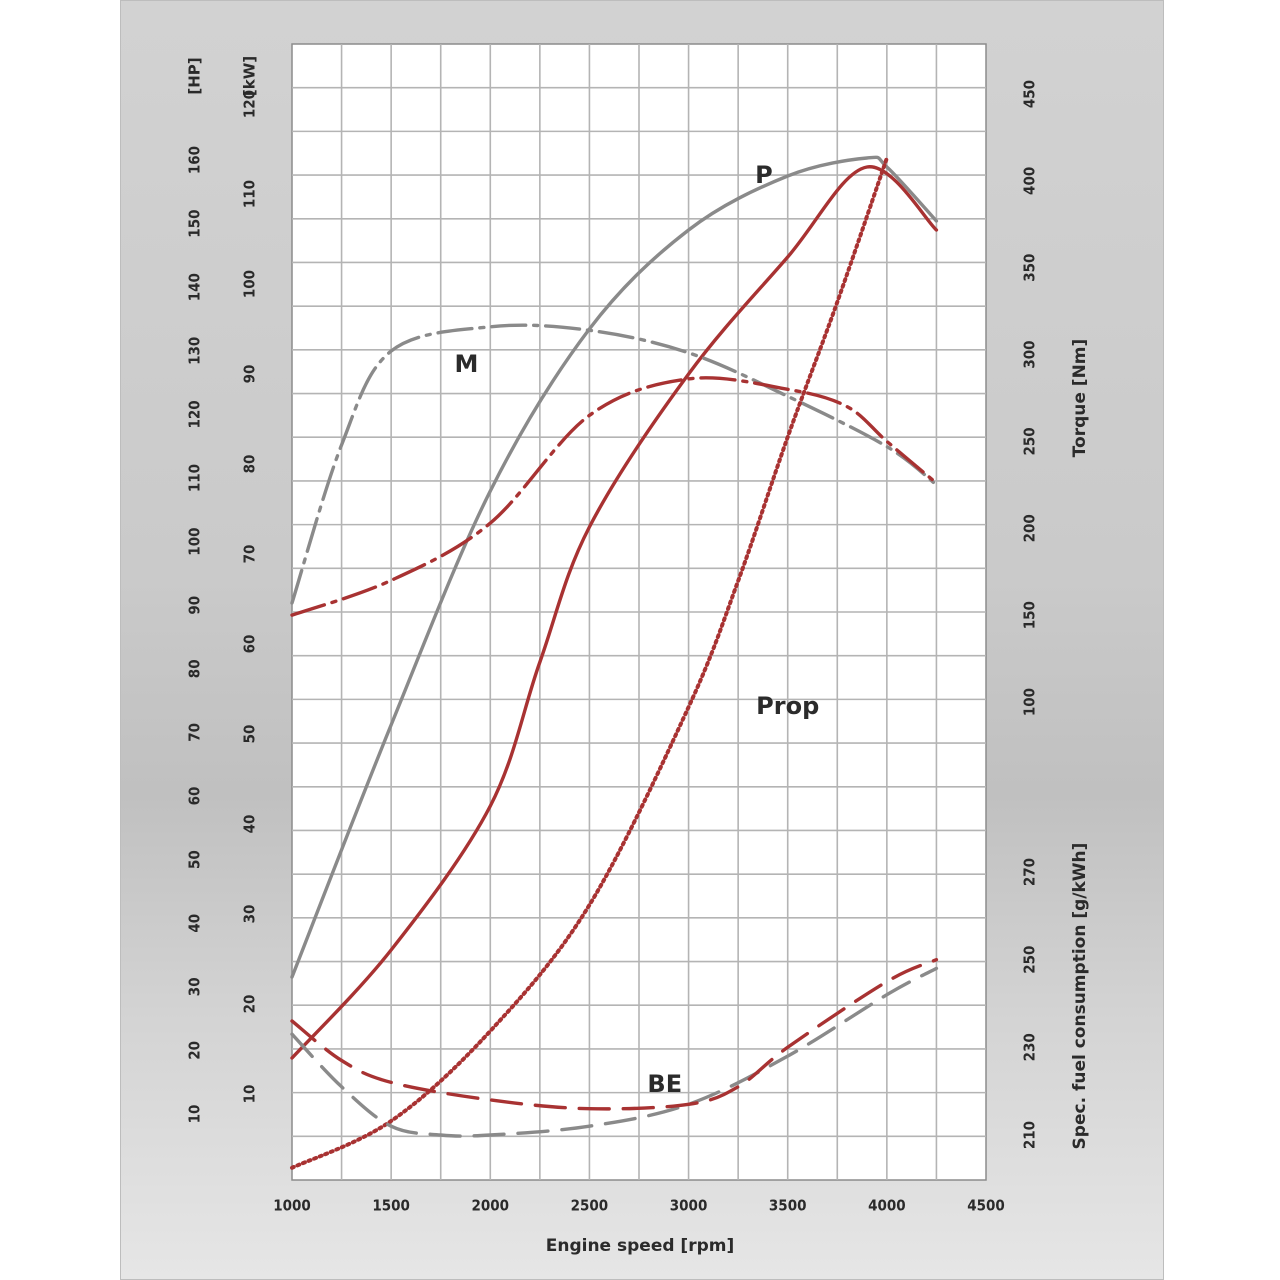  I want to click on y-tick-label-hp: 70, so click(195, 732).